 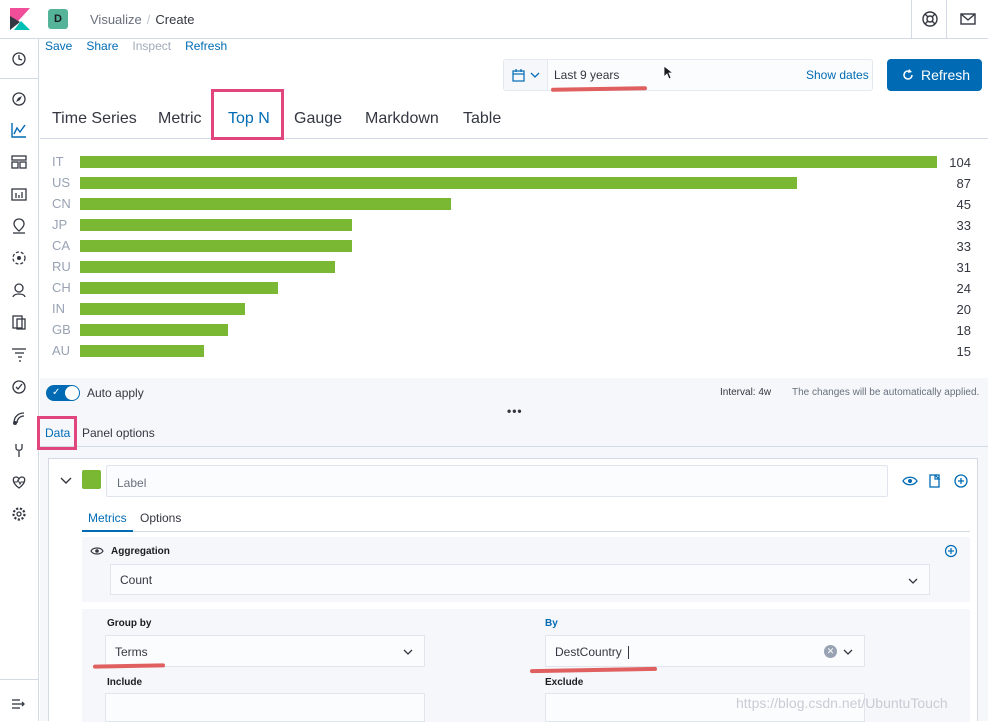 What do you see at coordinates (180, 118) in the screenshot?
I see `tab-metric: Metric` at bounding box center [180, 118].